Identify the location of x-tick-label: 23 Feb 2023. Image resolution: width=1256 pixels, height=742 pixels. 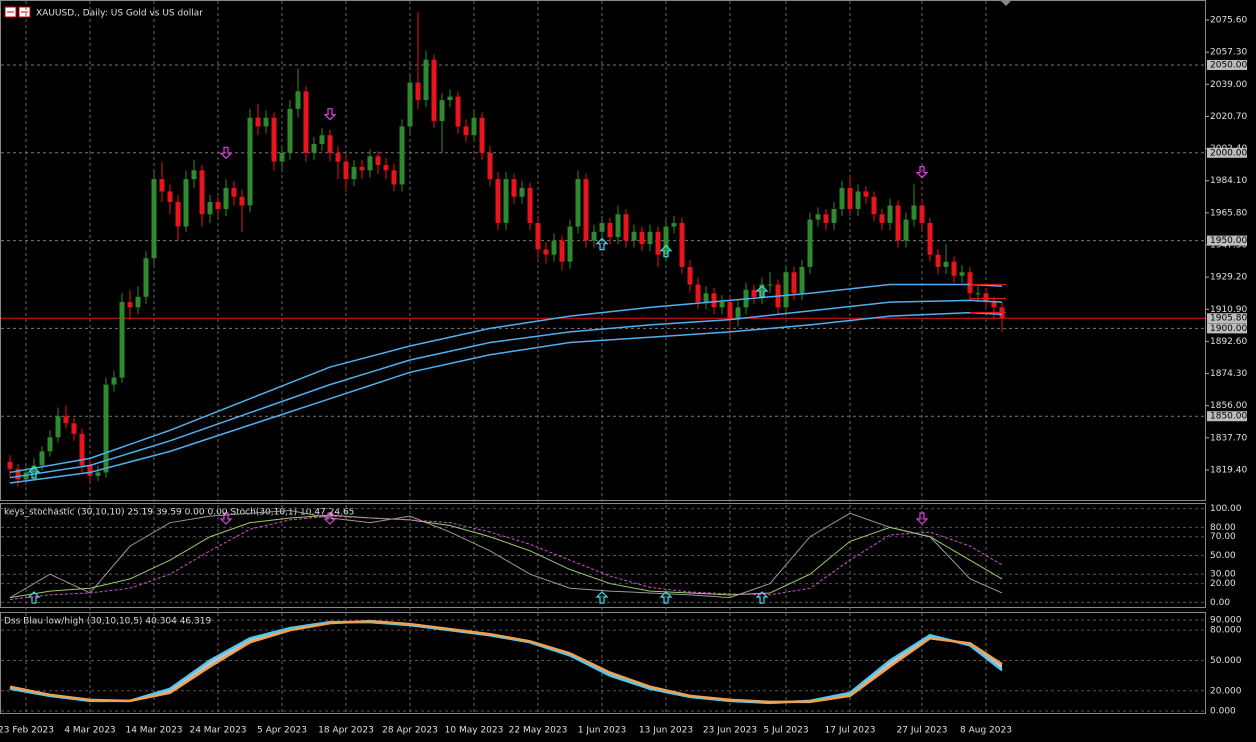
(27, 731).